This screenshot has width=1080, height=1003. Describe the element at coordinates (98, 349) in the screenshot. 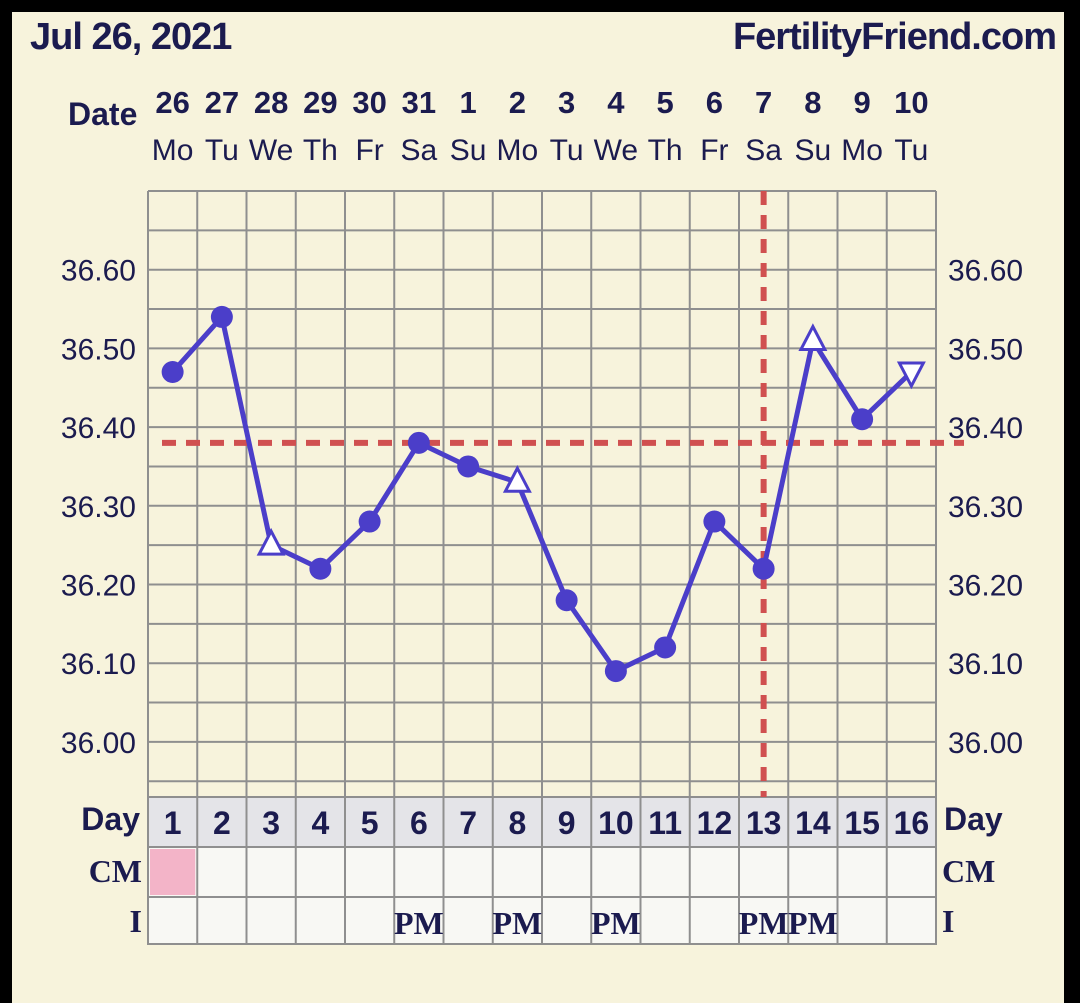

I see `y-tick-label-left: 36.50` at that location.